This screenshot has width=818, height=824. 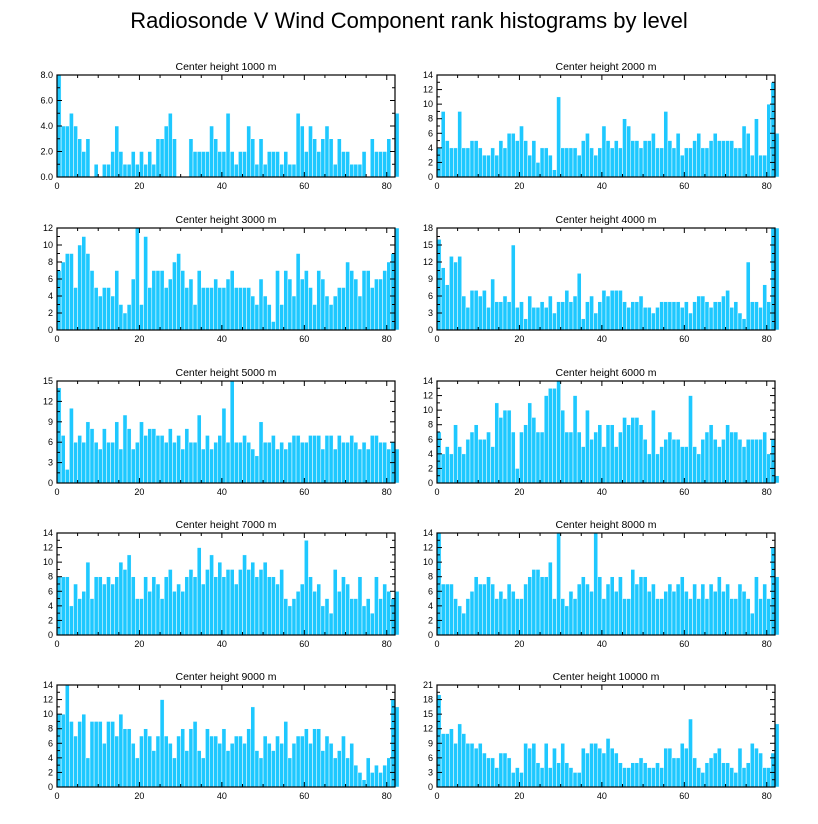 What do you see at coordinates (304, 492) in the screenshot?
I see `x-tick-label: 60` at bounding box center [304, 492].